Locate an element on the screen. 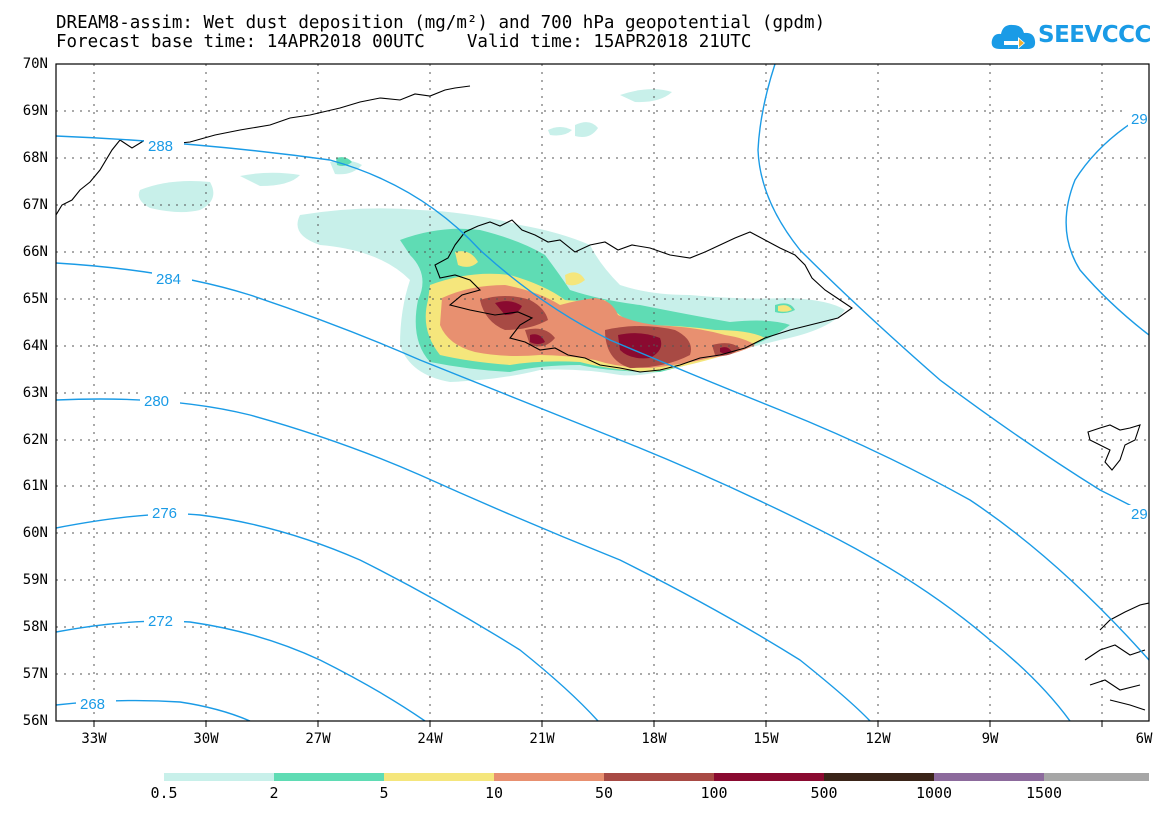 This screenshot has height=815, width=1175. contour-label-276: 276 is located at coordinates (164, 513).